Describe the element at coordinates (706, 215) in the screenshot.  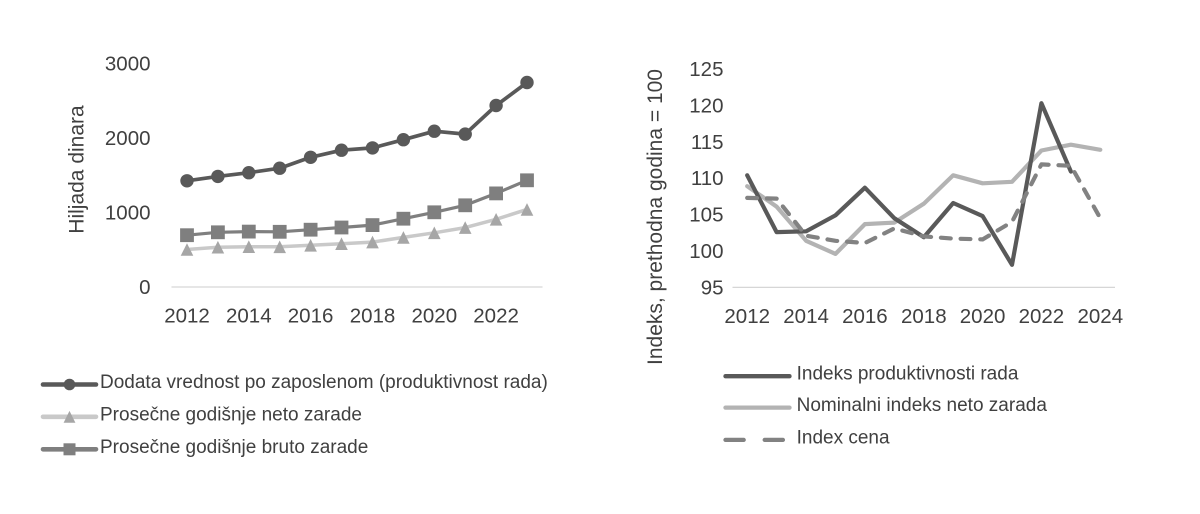
I see `svg-text: 105` at that location.